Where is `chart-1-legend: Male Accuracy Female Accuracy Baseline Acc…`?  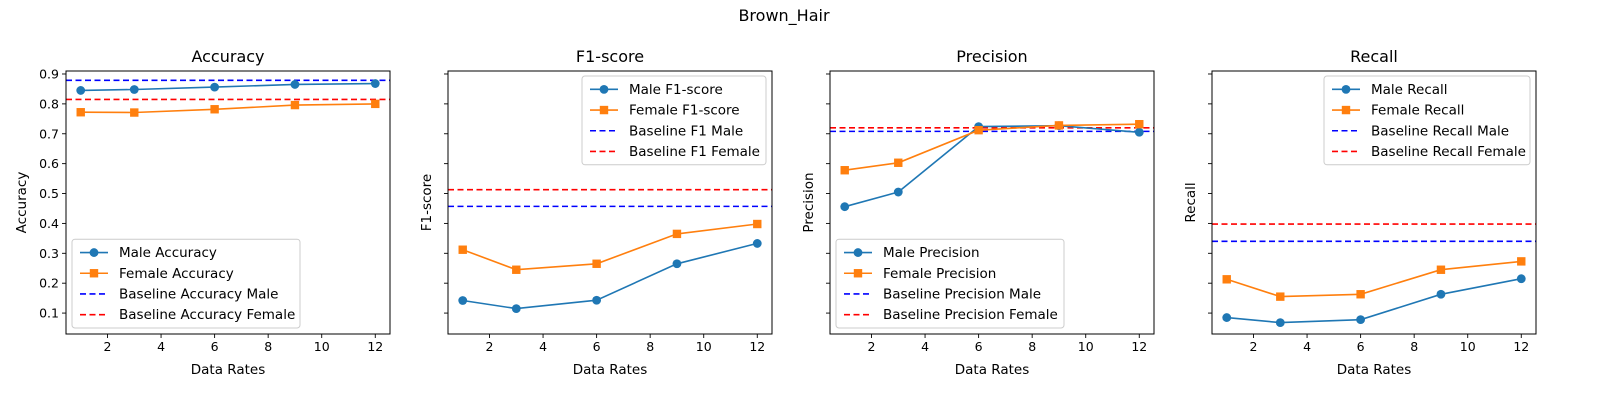 chart-1-legend: Male Accuracy Female Accuracy Baseline Acc… is located at coordinates (186, 283).